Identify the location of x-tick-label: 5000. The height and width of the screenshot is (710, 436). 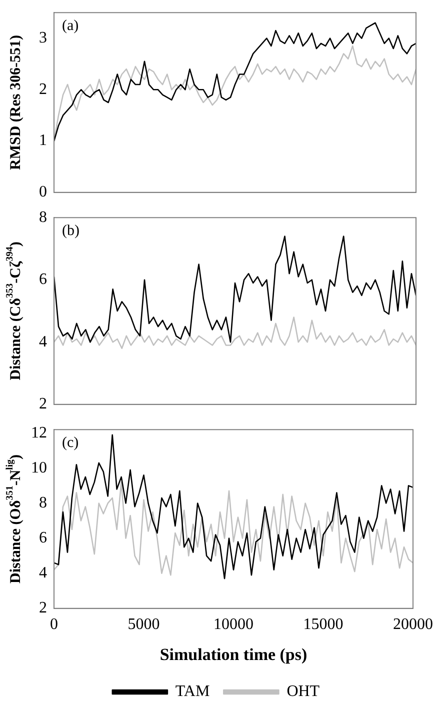
(144, 625).